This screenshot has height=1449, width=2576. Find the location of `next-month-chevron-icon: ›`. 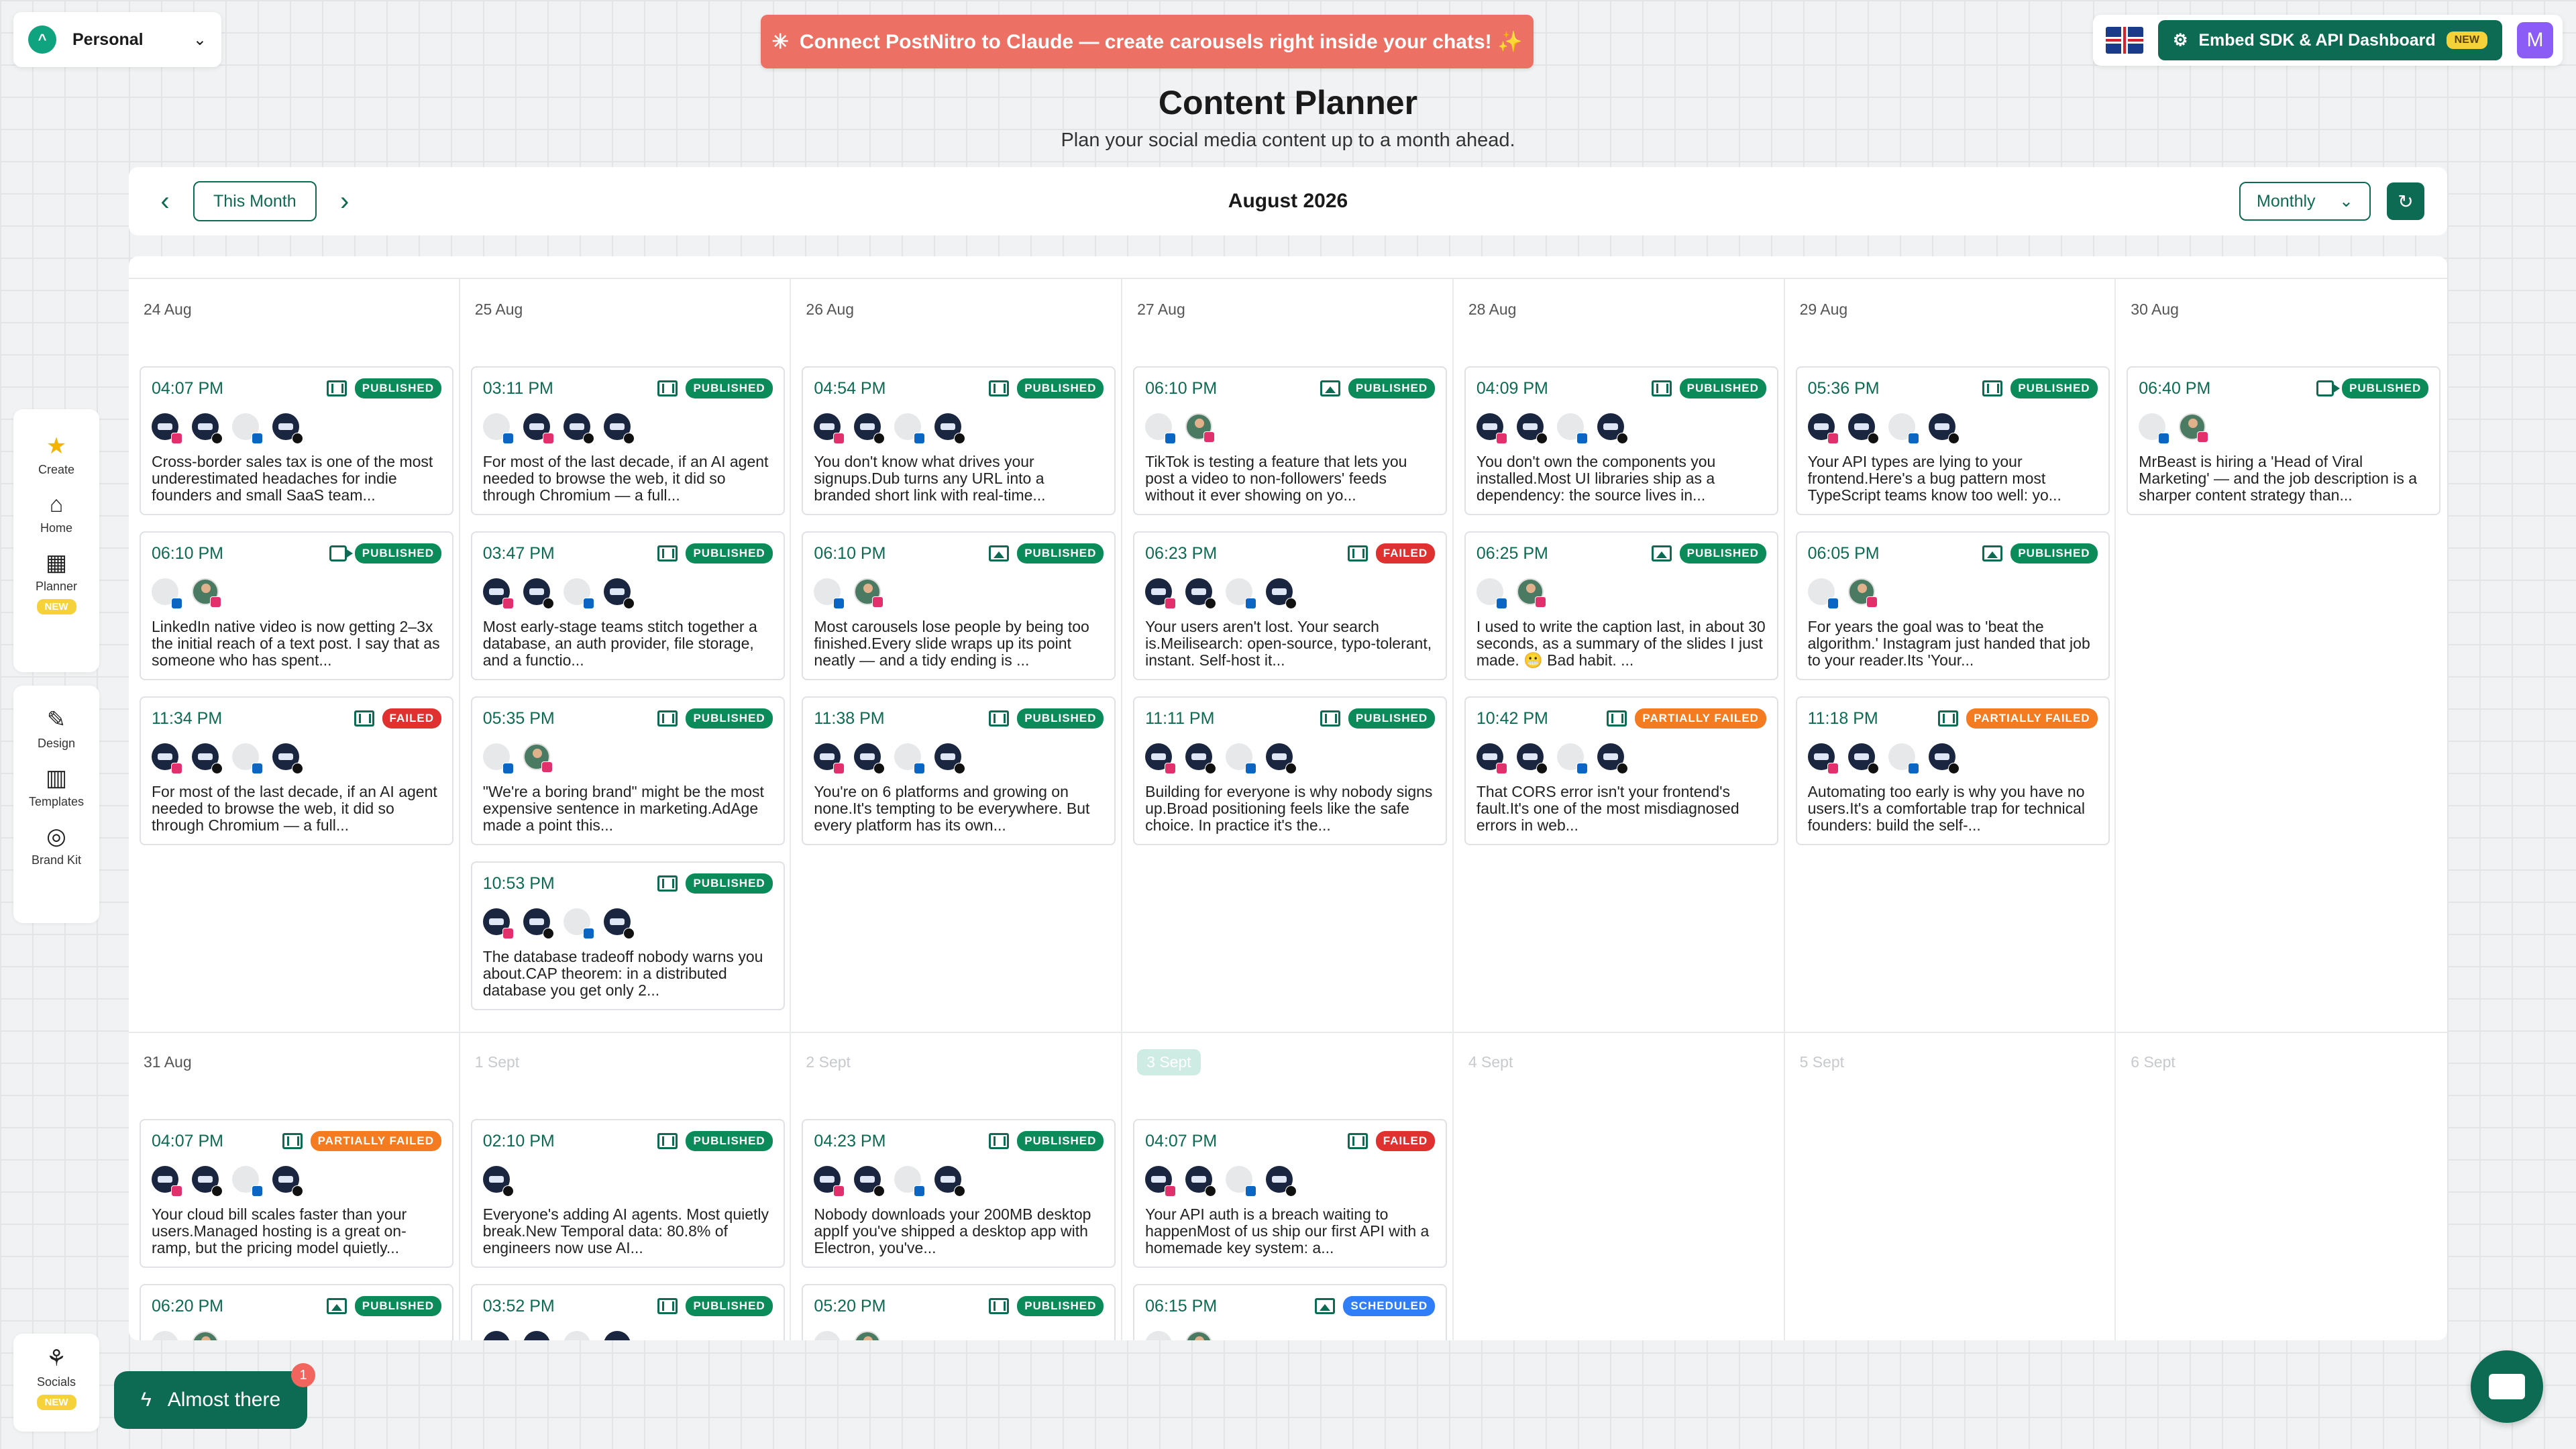

next-month-chevron-icon: › is located at coordinates (345, 201).